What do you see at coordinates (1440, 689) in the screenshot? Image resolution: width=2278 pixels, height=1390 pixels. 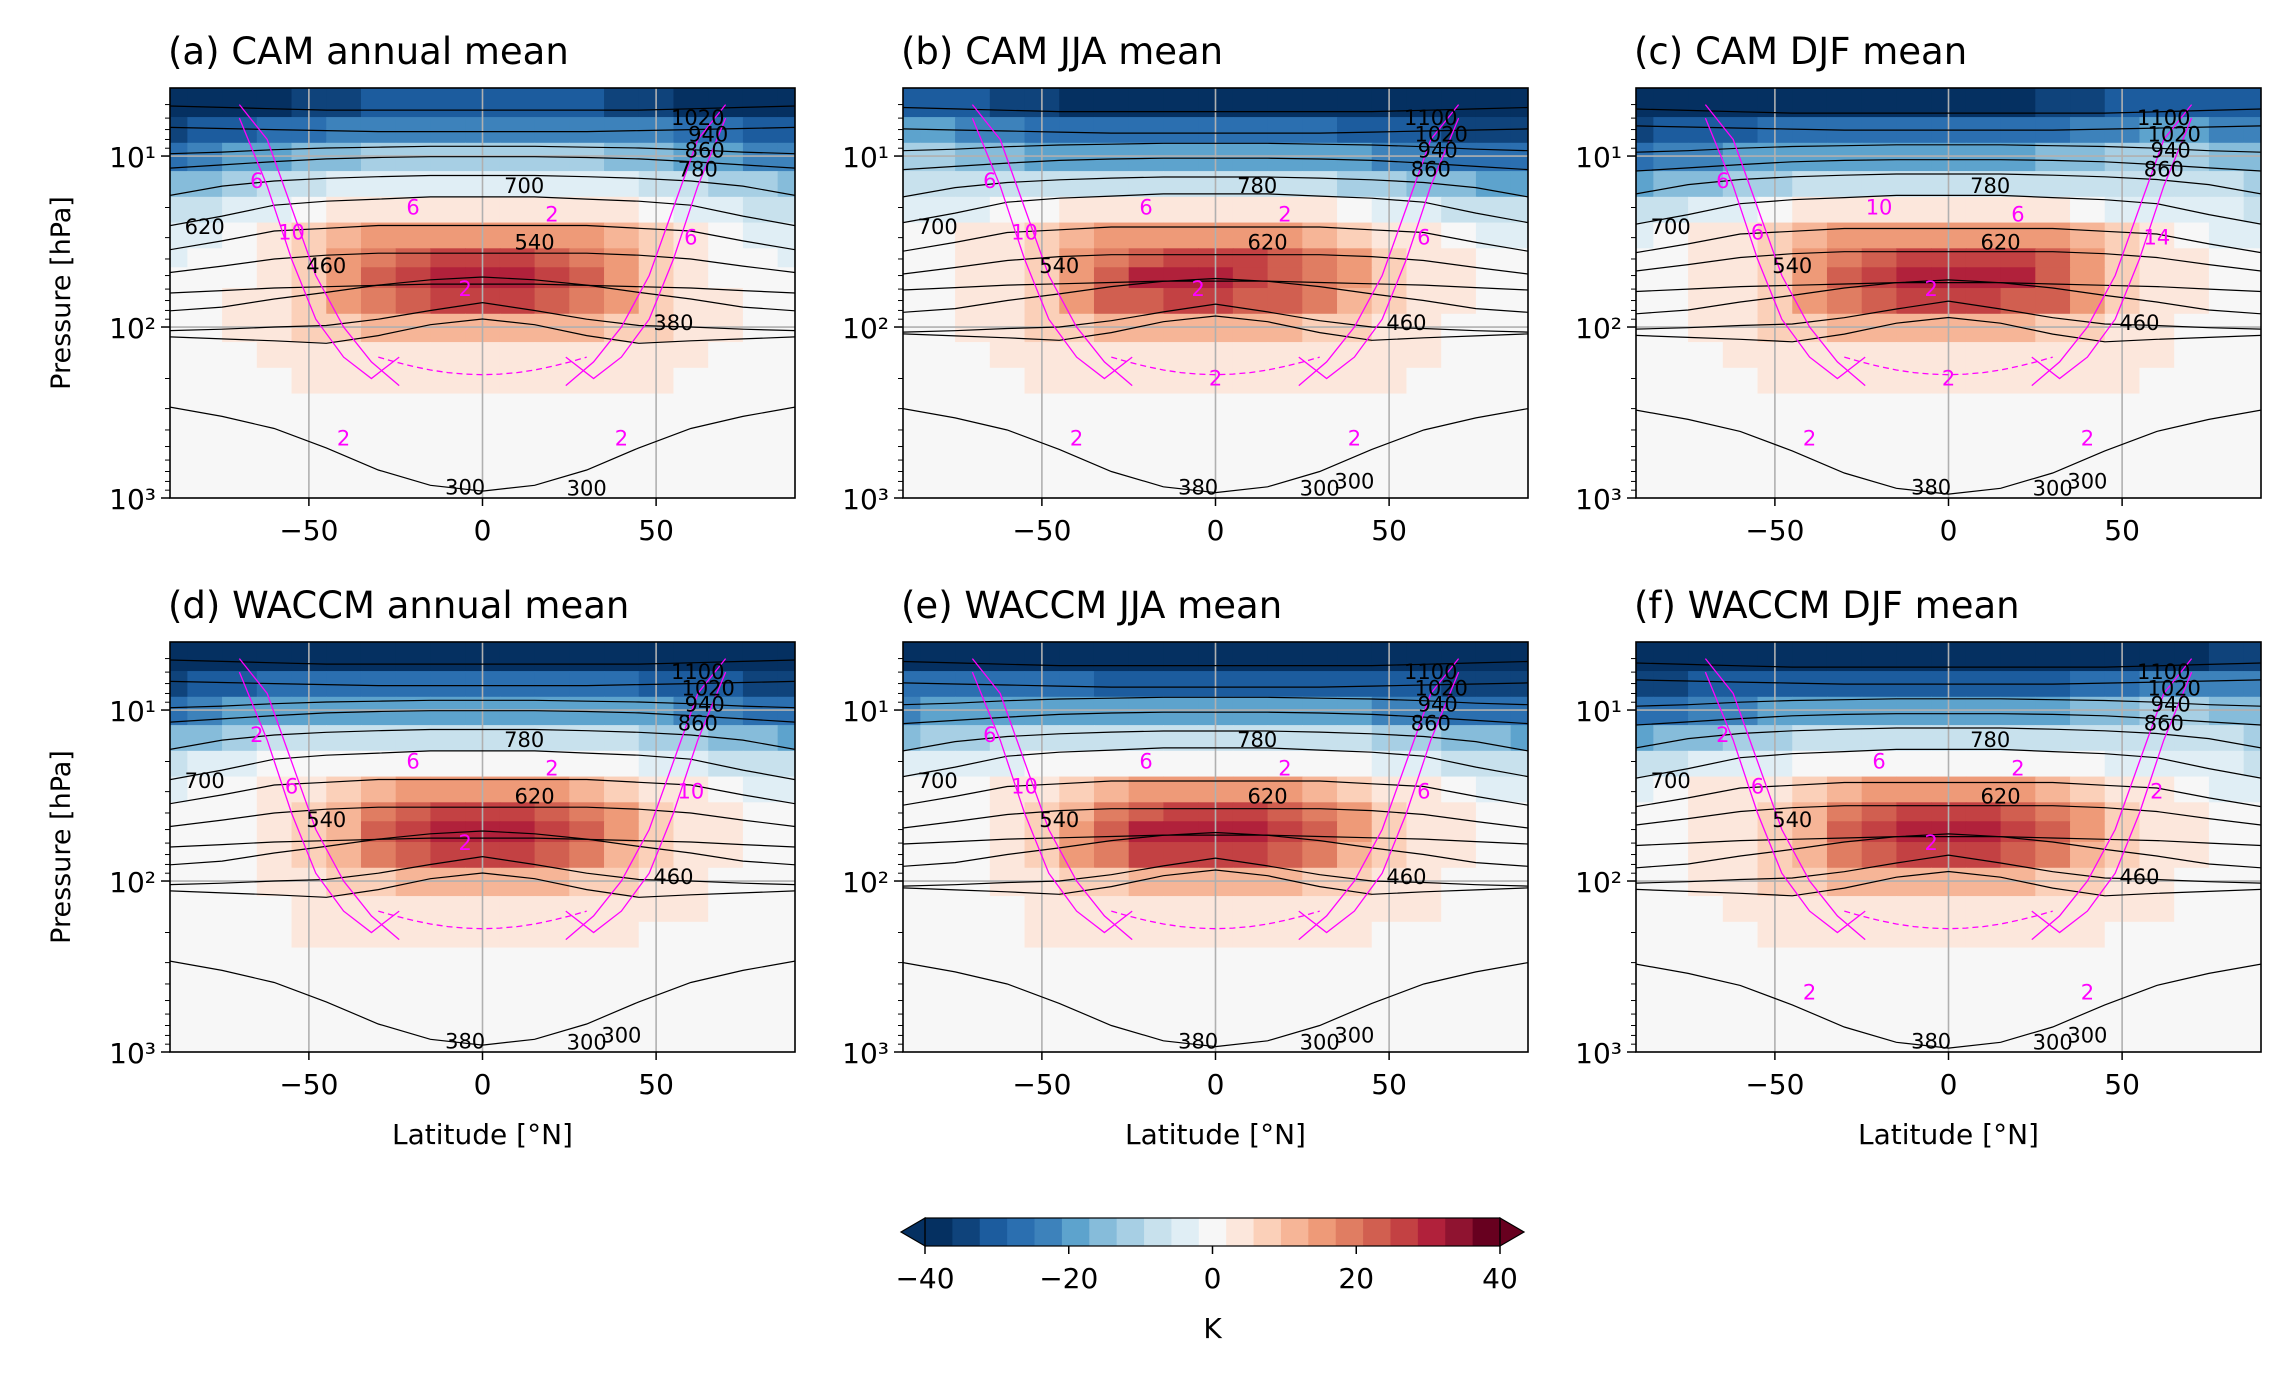 I see `black-contour-label: 1020` at bounding box center [1440, 689].